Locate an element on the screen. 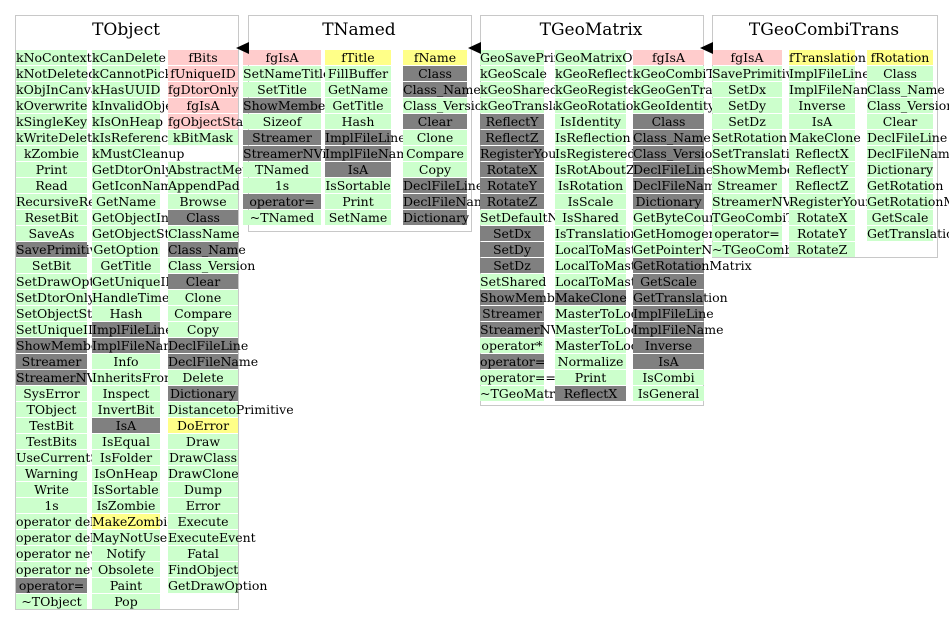  member-cell: IsShared is located at coordinates (590, 217).